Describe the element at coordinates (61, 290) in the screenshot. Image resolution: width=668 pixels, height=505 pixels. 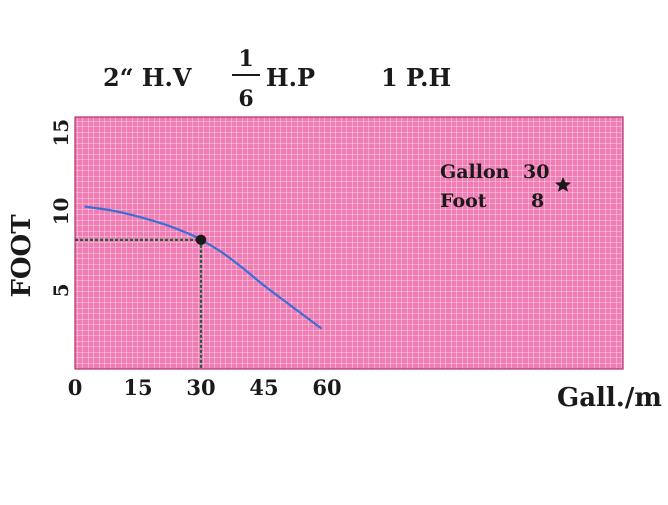
I see `y-tick-label: 5` at that location.